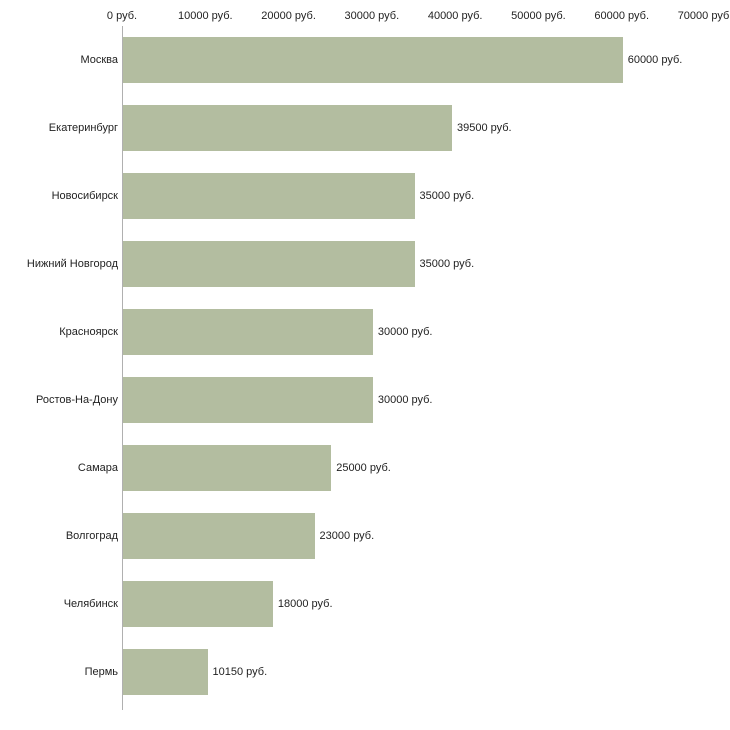 This screenshot has width=730, height=730. I want to click on value-label: 25000 руб., so click(363, 468).